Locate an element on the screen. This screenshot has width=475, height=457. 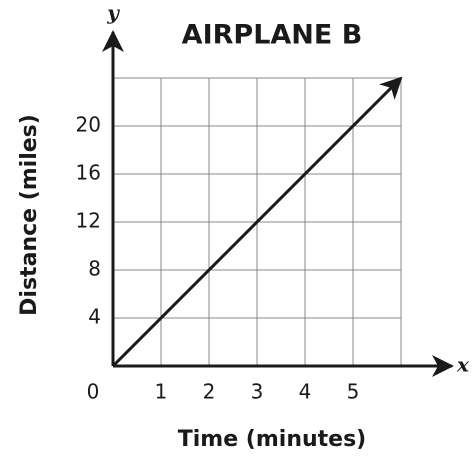
x-tick-label: 1 is located at coordinates (161, 392).